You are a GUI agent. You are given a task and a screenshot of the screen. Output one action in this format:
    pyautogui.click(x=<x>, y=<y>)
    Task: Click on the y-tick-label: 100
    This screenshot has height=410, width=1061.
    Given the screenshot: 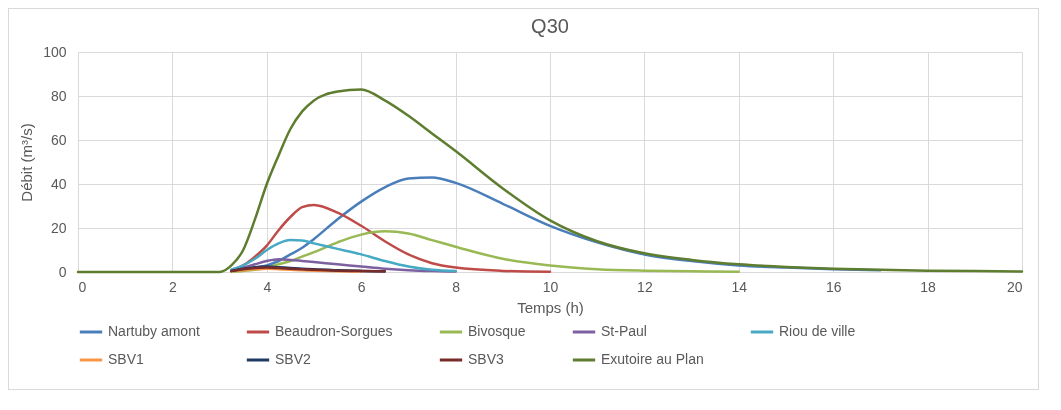 What is the action you would take?
    pyautogui.click(x=55, y=51)
    